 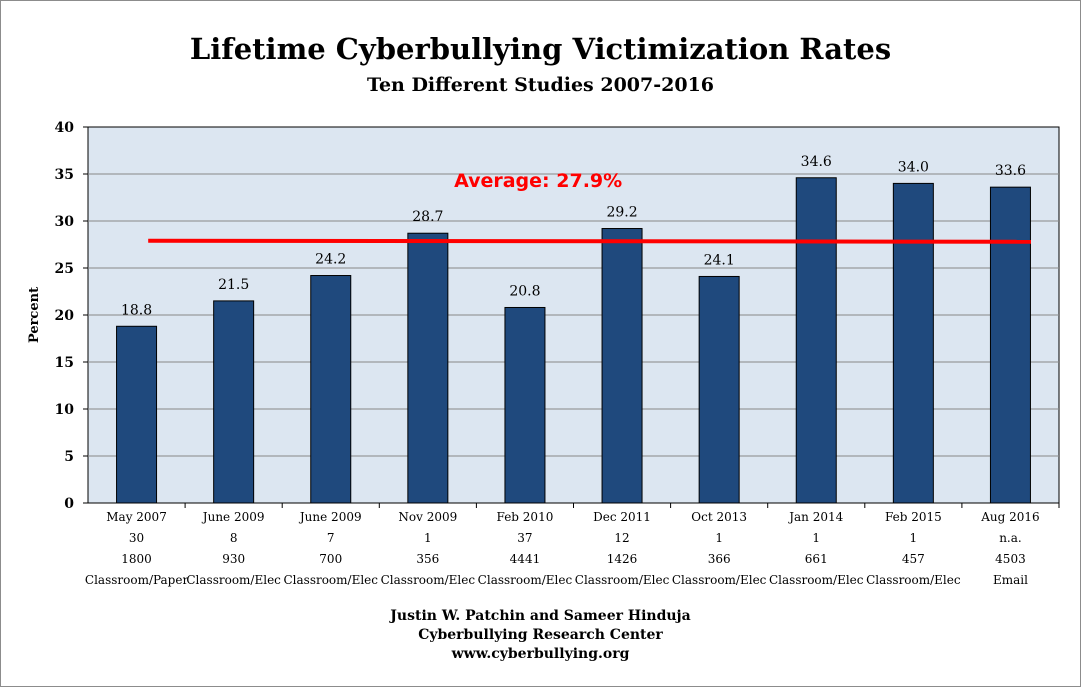 What do you see at coordinates (427, 559) in the screenshot?
I see `category-detail-label: 356` at bounding box center [427, 559].